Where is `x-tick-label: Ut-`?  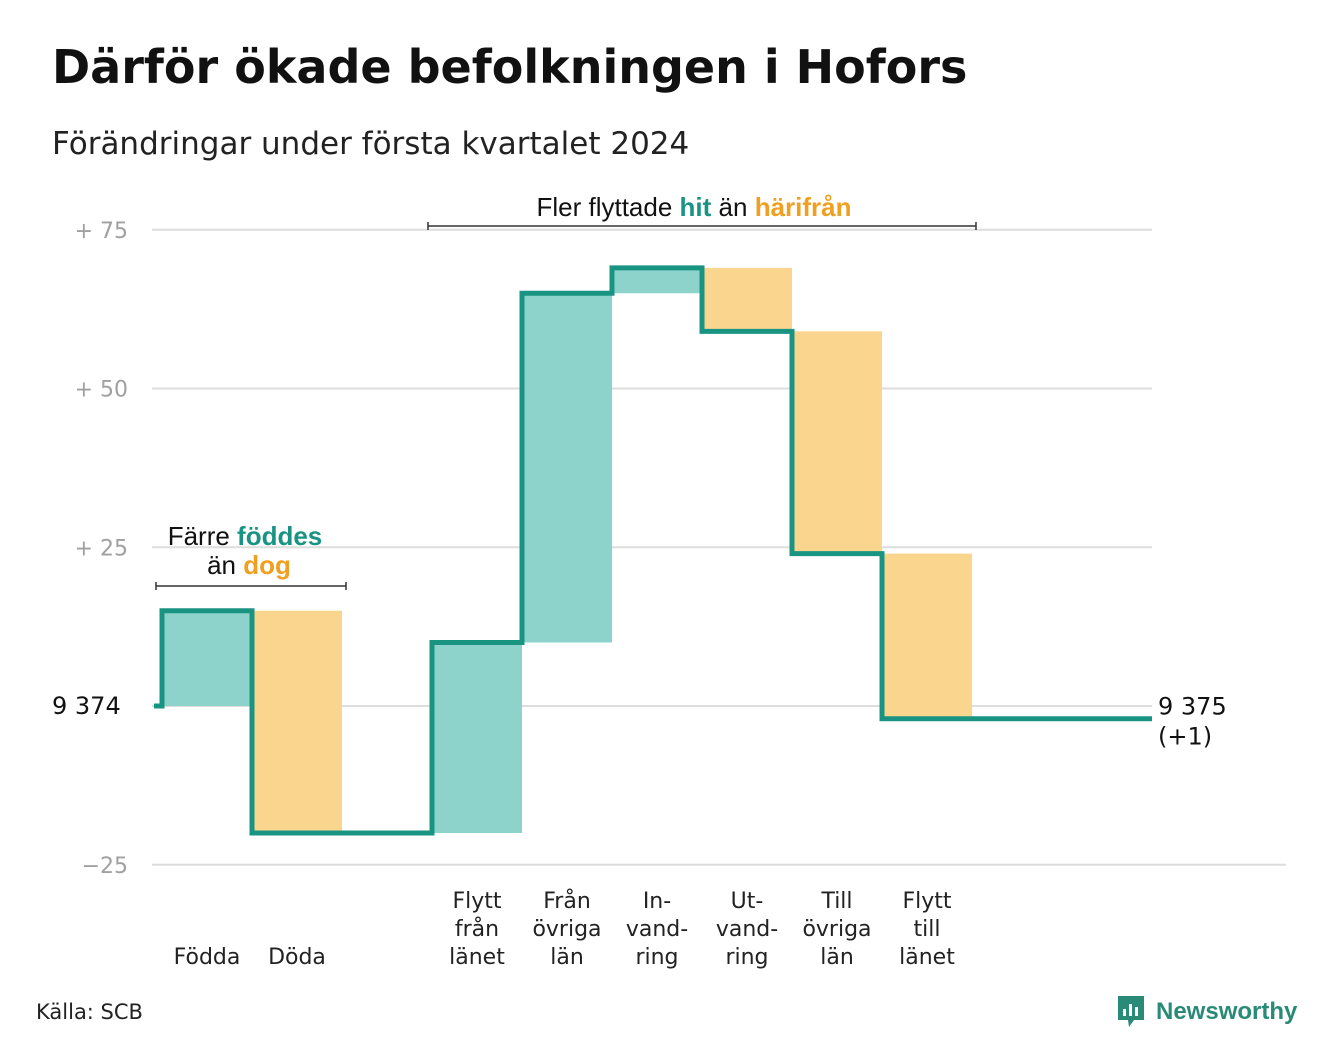 x-tick-label: Ut- is located at coordinates (747, 901).